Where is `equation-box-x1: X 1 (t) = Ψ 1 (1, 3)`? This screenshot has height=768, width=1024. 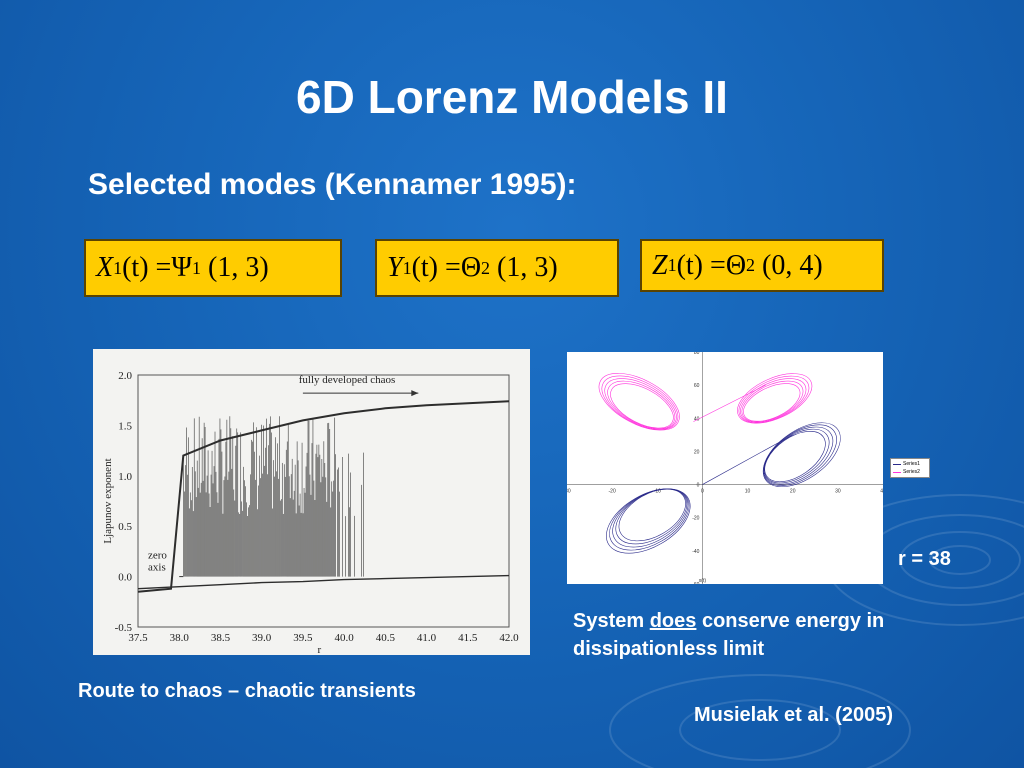 equation-box-x1: X 1 (t) = Ψ 1 (1, 3) is located at coordinates (213, 268).